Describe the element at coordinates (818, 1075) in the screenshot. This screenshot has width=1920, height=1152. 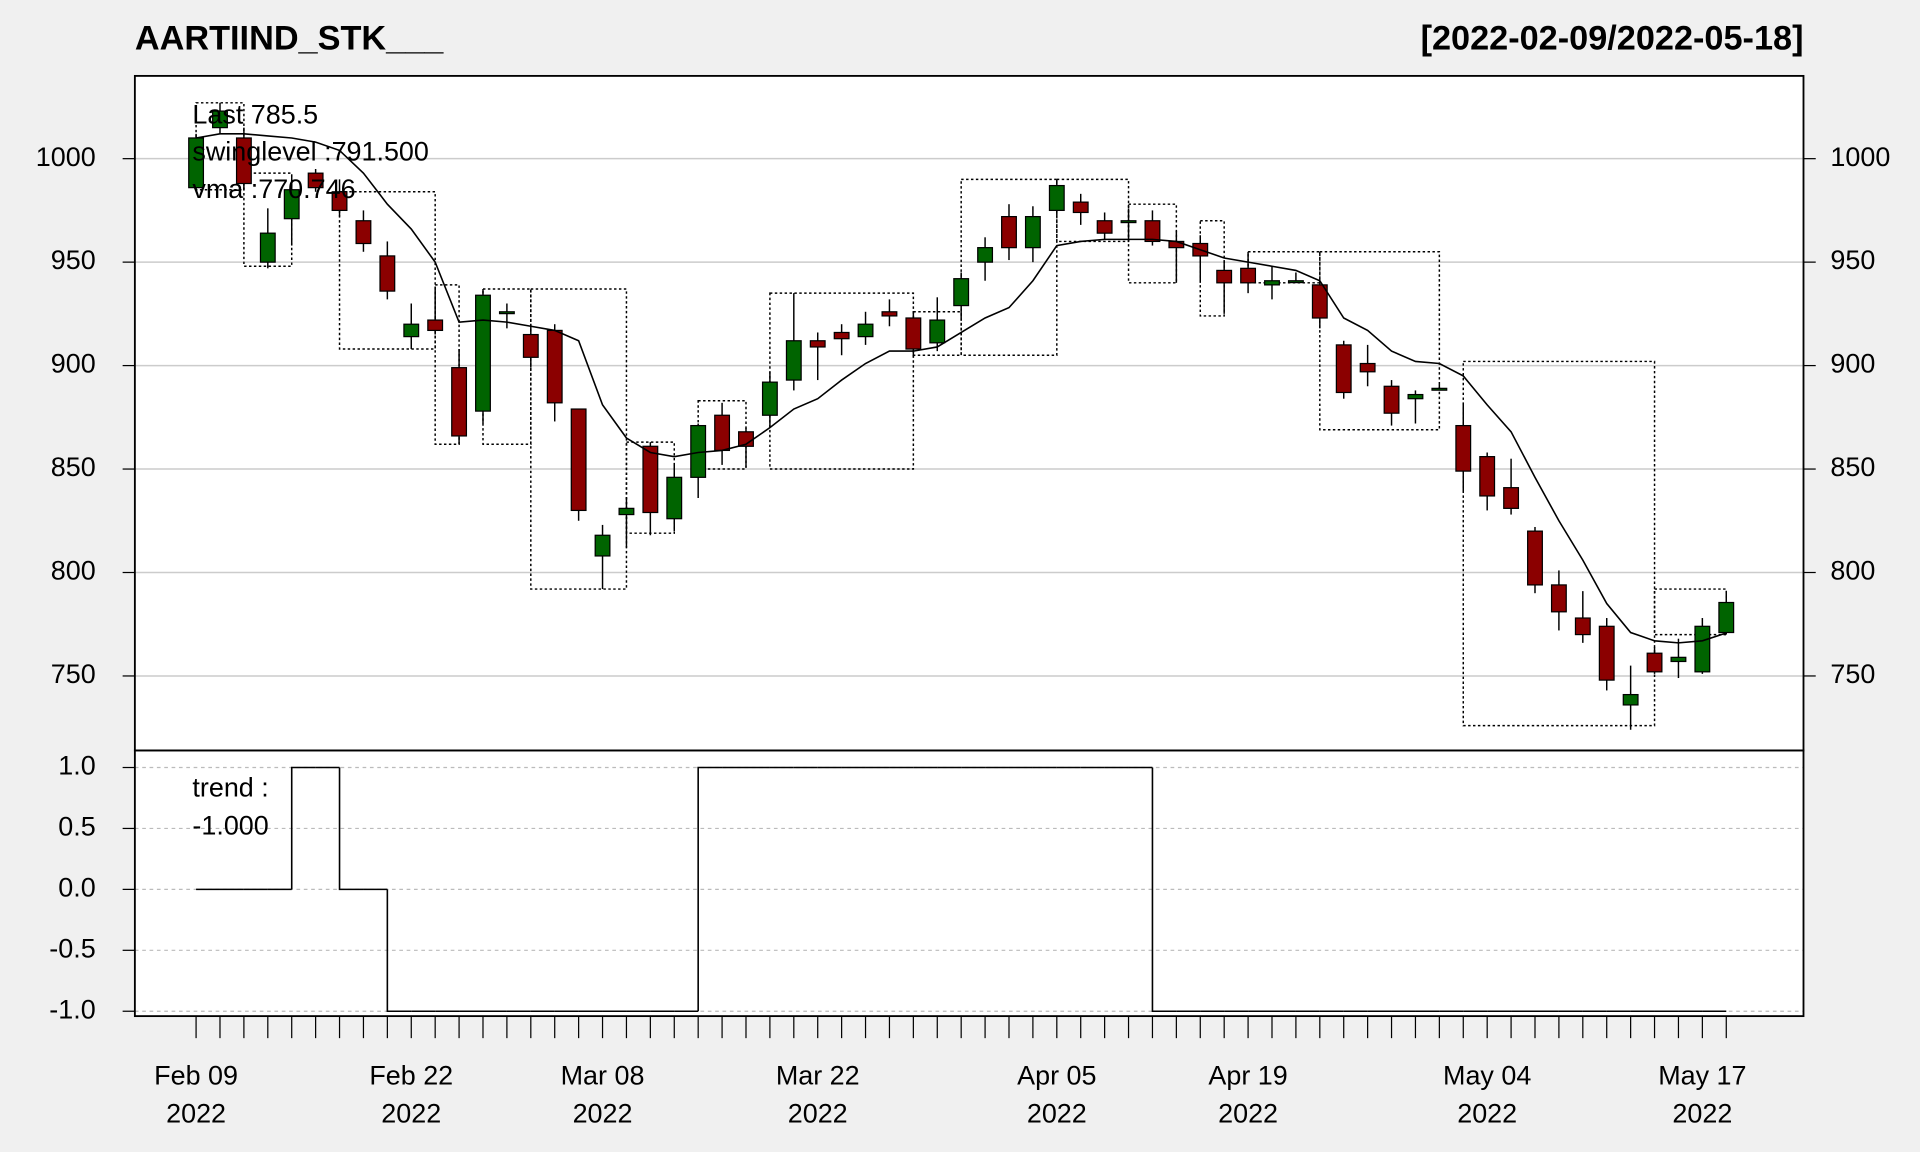
I see `x-tick-label: Mar 22` at that location.